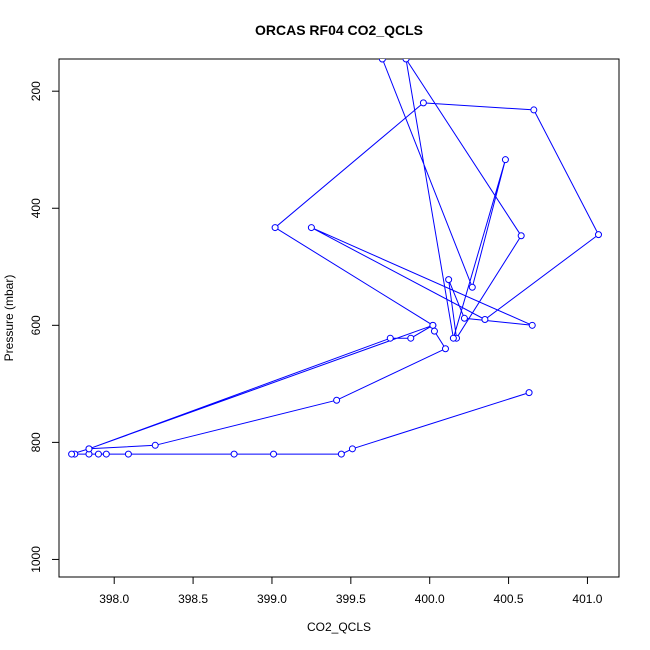  I want to click on x-tick-label: 398.0, so click(114, 599).